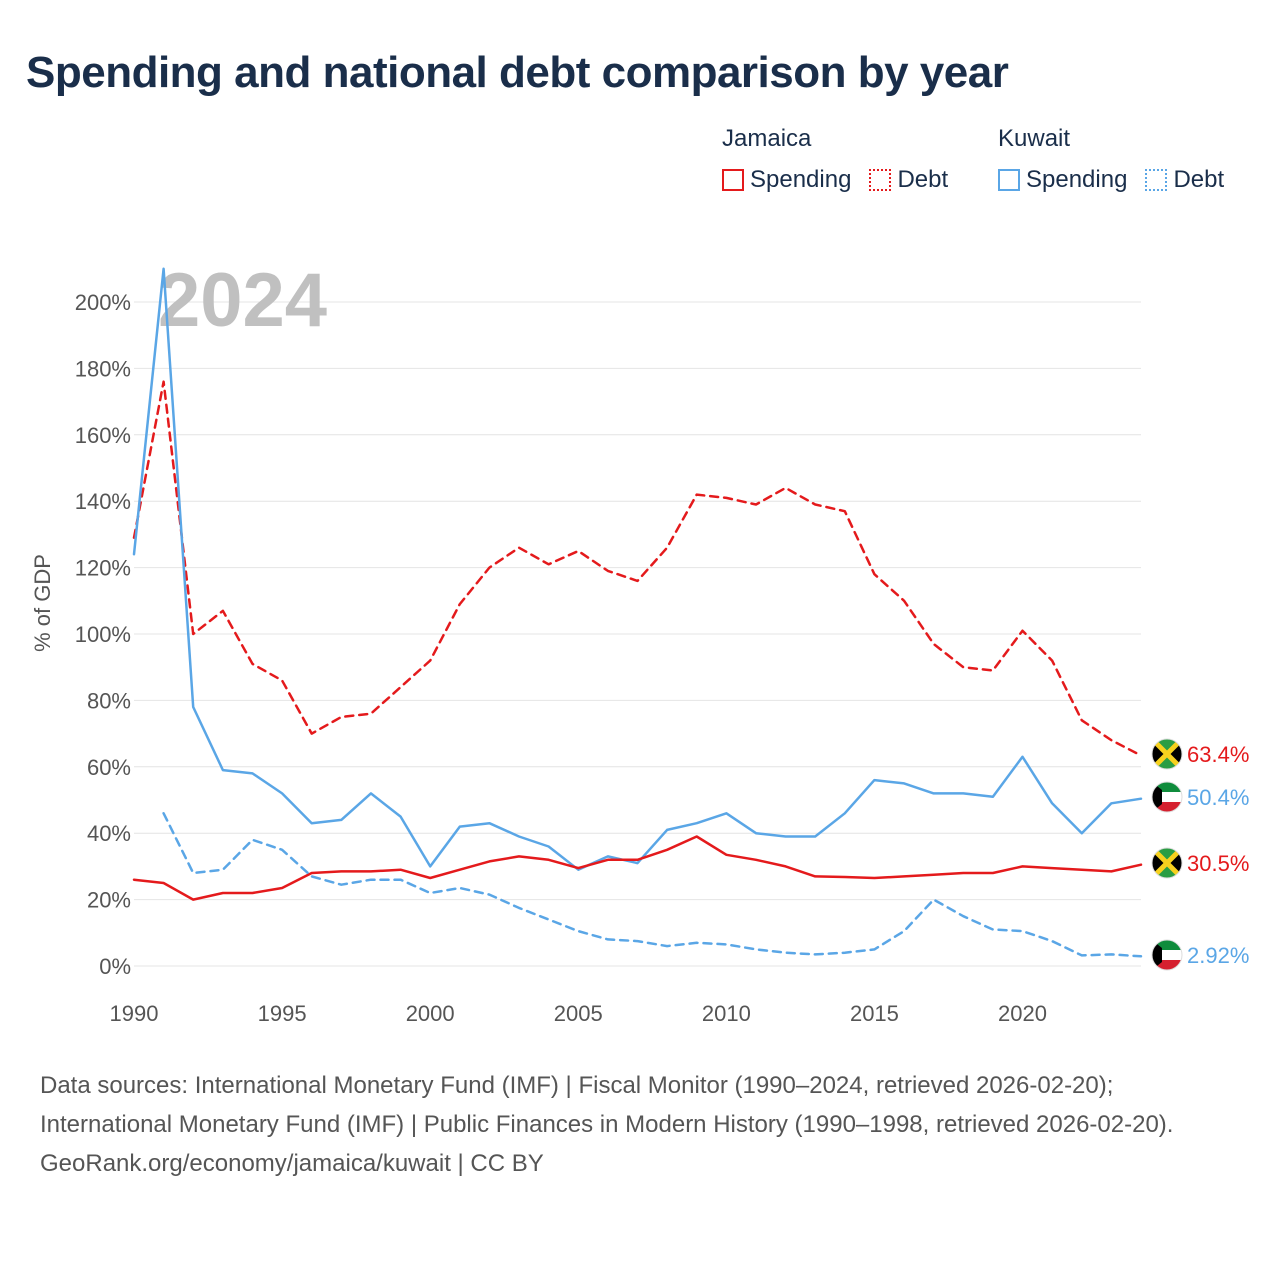 This screenshot has width=1280, height=1280. What do you see at coordinates (637, 868) in the screenshot?
I see `series-line-jamaica-spending` at bounding box center [637, 868].